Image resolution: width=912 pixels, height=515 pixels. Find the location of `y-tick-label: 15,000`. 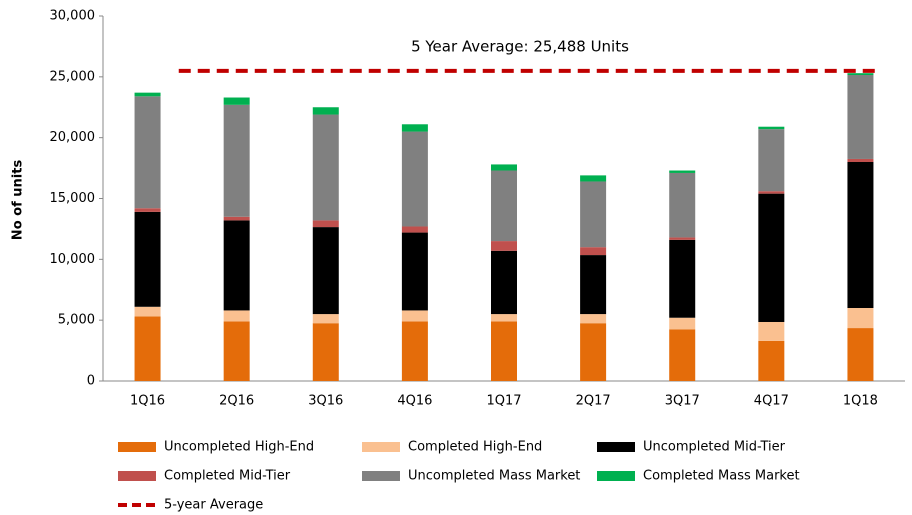

y-tick-label: 15,000 is located at coordinates (73, 198).